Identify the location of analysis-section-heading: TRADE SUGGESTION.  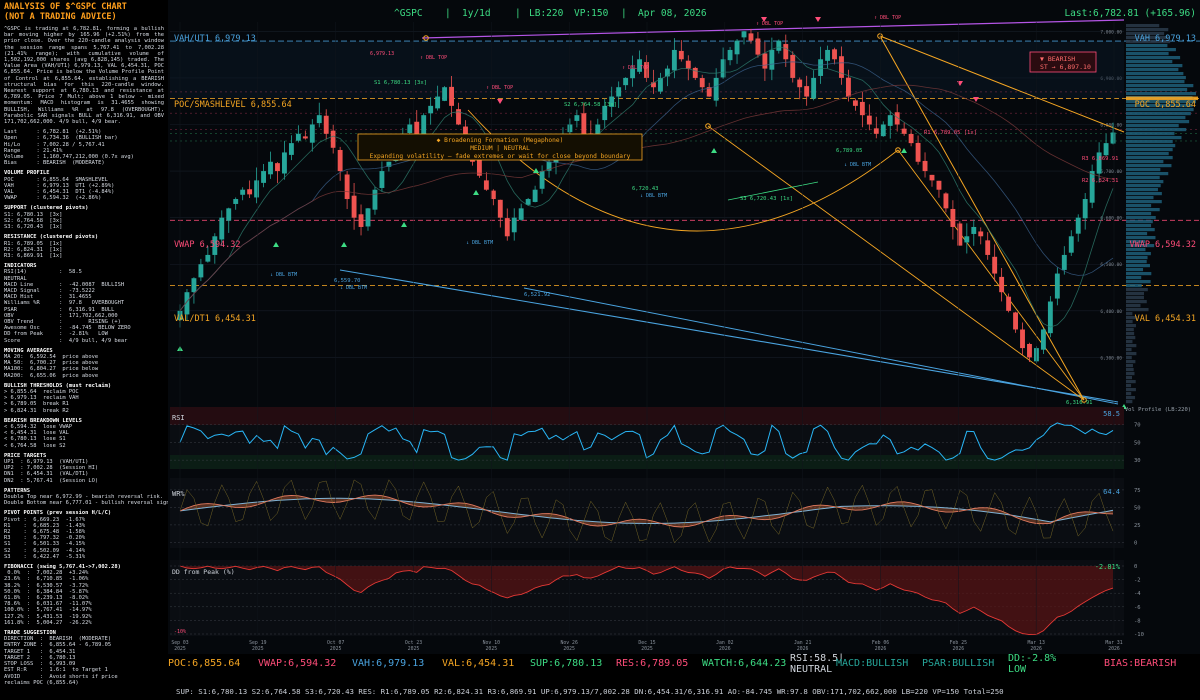
(30, 633).